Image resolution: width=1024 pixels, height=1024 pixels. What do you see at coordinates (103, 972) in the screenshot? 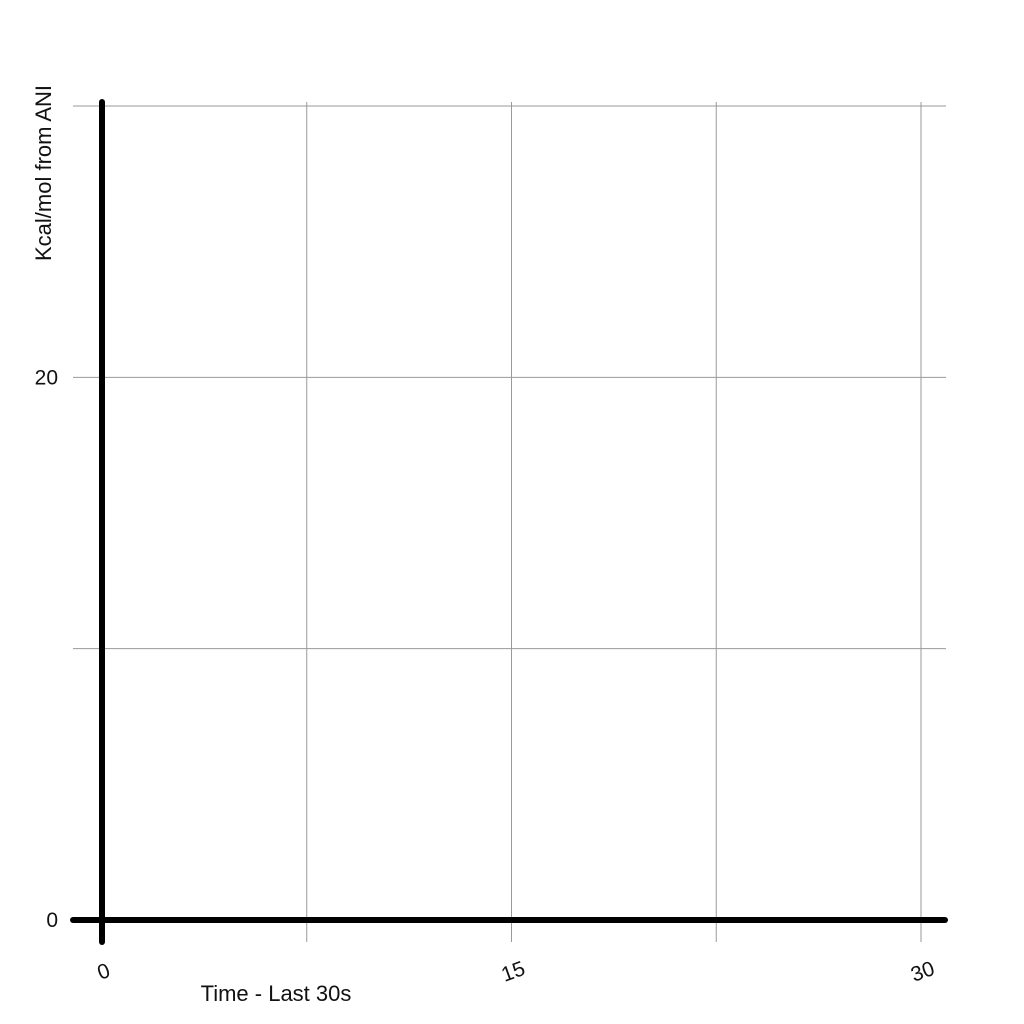
I see `x-tick-label: 0` at bounding box center [103, 972].